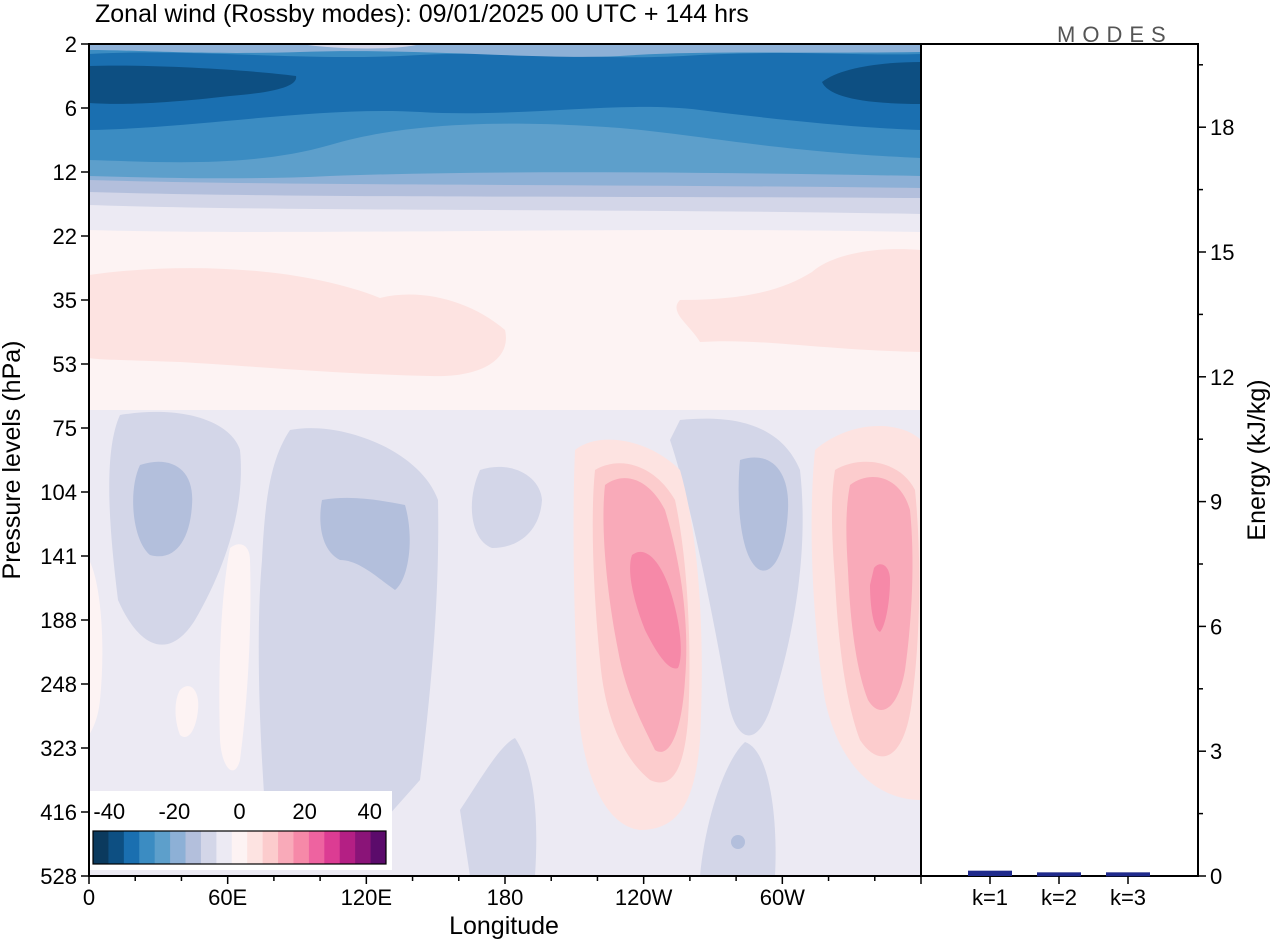  What do you see at coordinates (505, 91) in the screenshot?
I see `band-m35` at bounding box center [505, 91].